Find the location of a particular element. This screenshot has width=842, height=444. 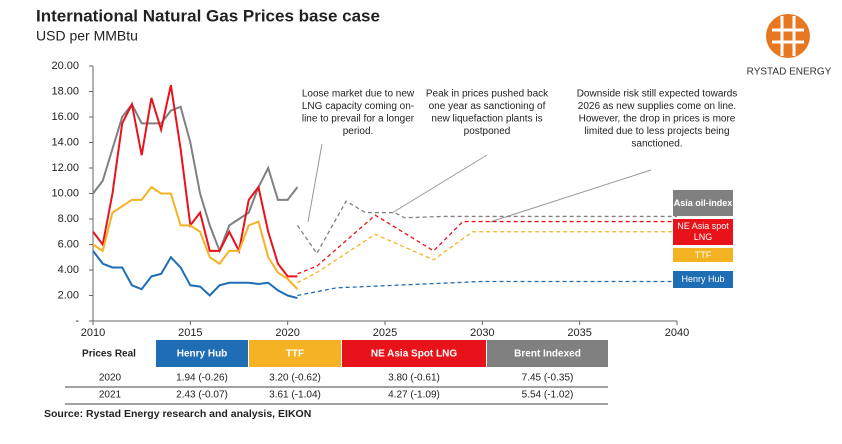

x-tick-label: 2020 is located at coordinates (287, 333).